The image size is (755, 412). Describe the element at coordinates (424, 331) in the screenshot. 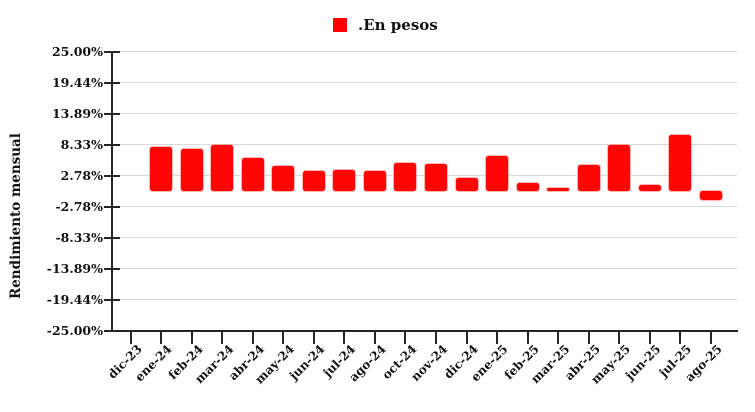

I see `x-axis-line` at that location.